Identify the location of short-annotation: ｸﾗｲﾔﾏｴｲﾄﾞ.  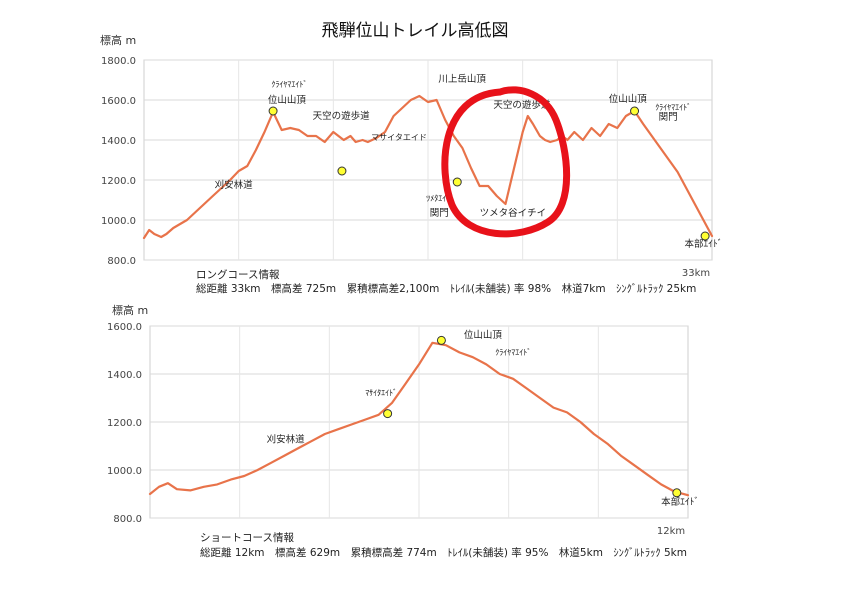
(513, 352).